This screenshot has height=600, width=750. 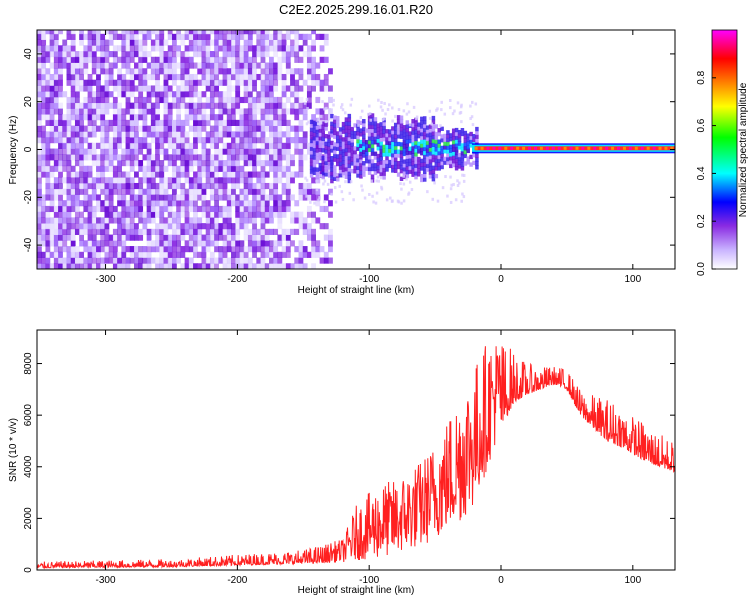 I want to click on x-tick-label: -300, so click(x=106, y=580).